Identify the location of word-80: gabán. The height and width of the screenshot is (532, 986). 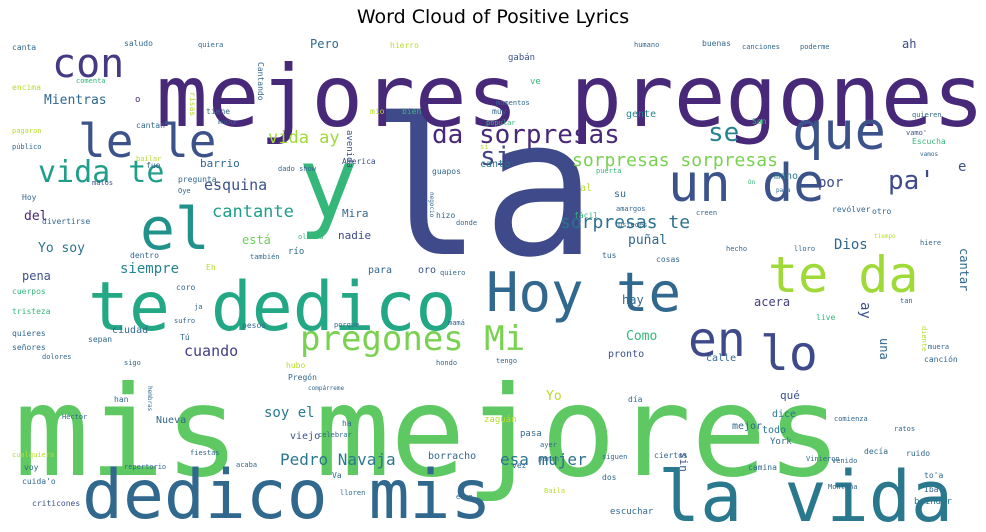
(522, 58).